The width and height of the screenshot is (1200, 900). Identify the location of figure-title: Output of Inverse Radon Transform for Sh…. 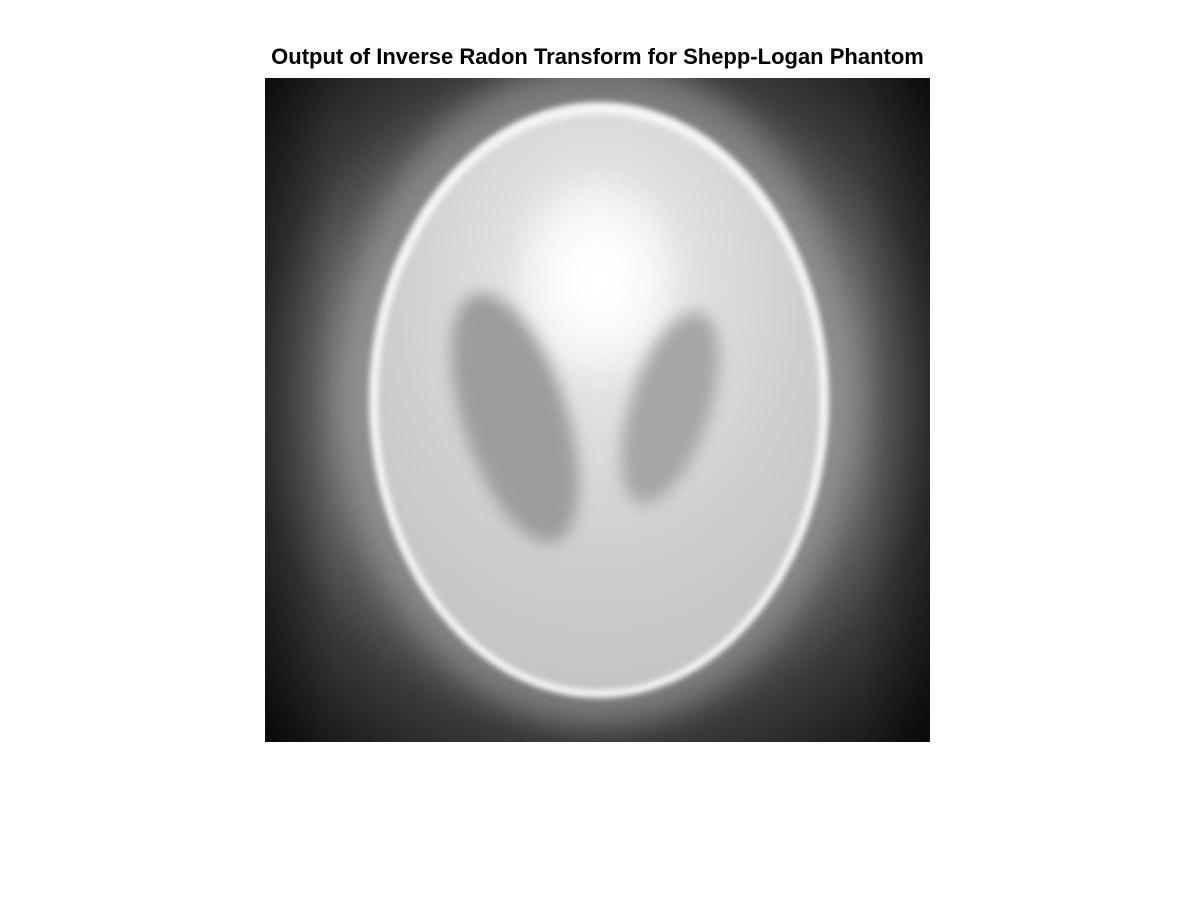
(597, 56).